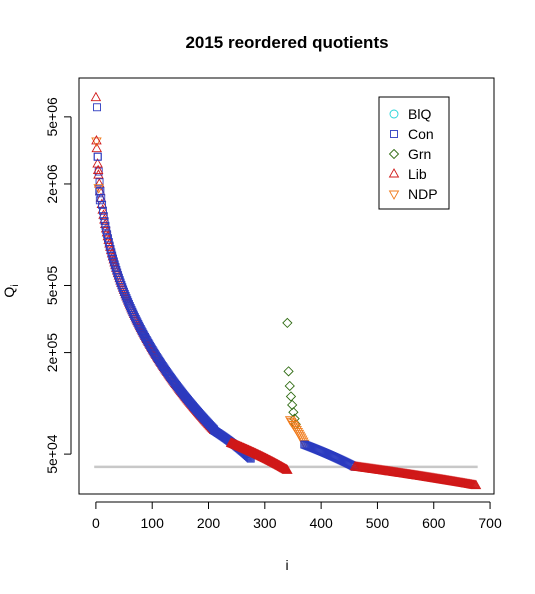 This screenshot has width=535, height=594. Describe the element at coordinates (419, 154) in the screenshot. I see `legend-label-grn: Grn` at that location.